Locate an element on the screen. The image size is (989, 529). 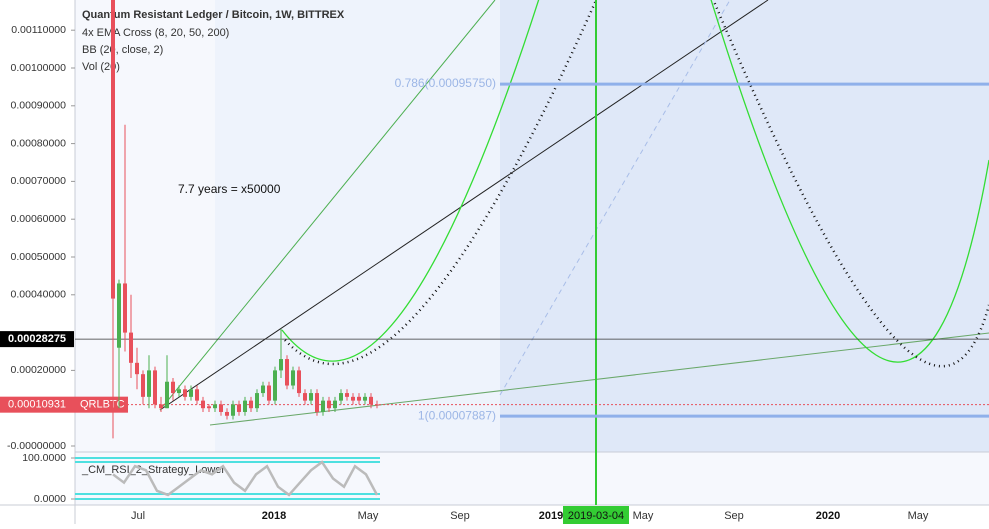
symbol-label: QRLBTC is located at coordinates (102, 405).